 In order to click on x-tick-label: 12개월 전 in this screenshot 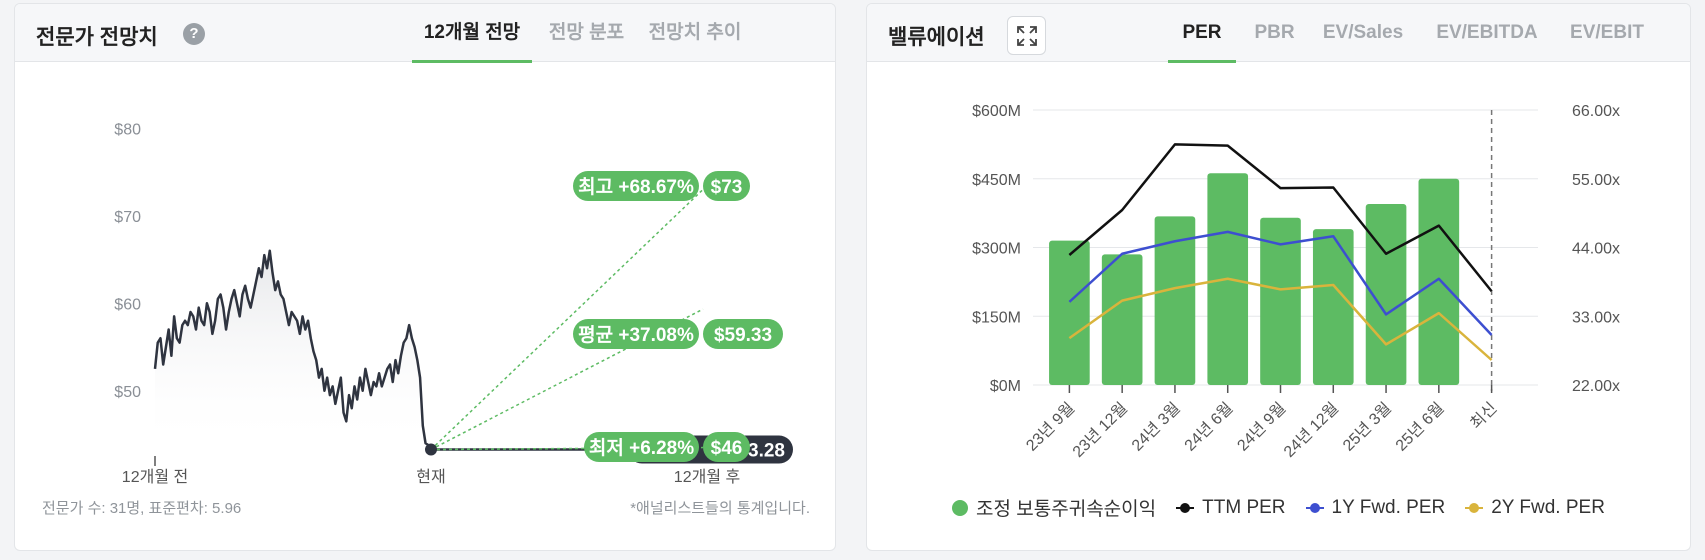, I will do `click(155, 477)`.